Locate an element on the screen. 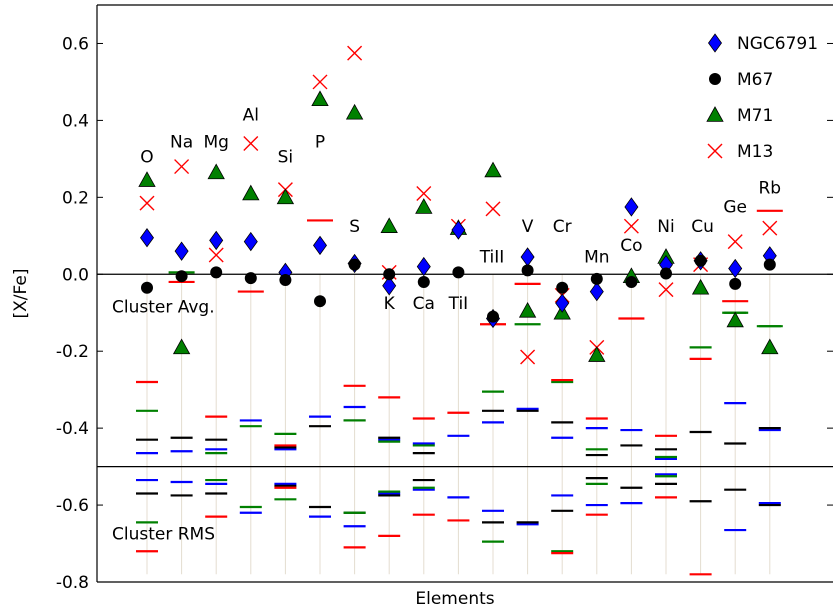  element-label: TiII is located at coordinates (492, 258).